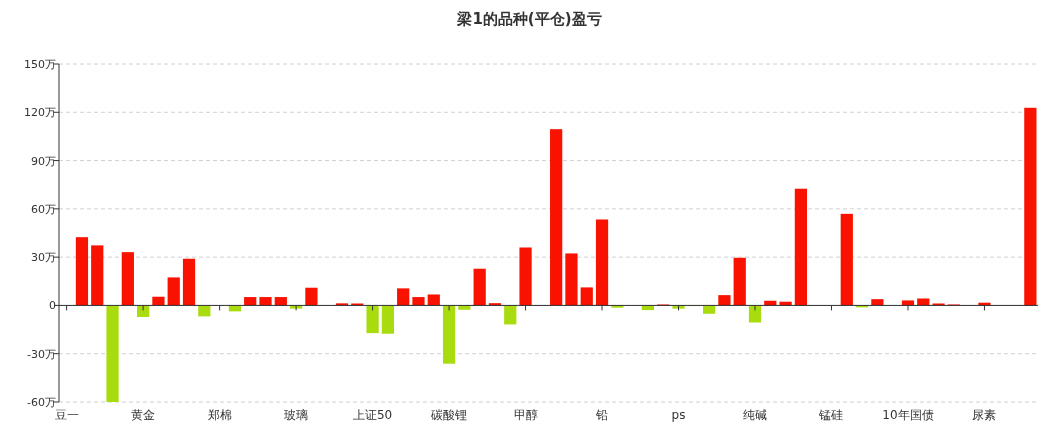 Image resolution: width=1059 pixels, height=447 pixels. What do you see at coordinates (529, 19) in the screenshot?
I see `chart-title: 梁1的品种(平仓)盈亏` at bounding box center [529, 19].